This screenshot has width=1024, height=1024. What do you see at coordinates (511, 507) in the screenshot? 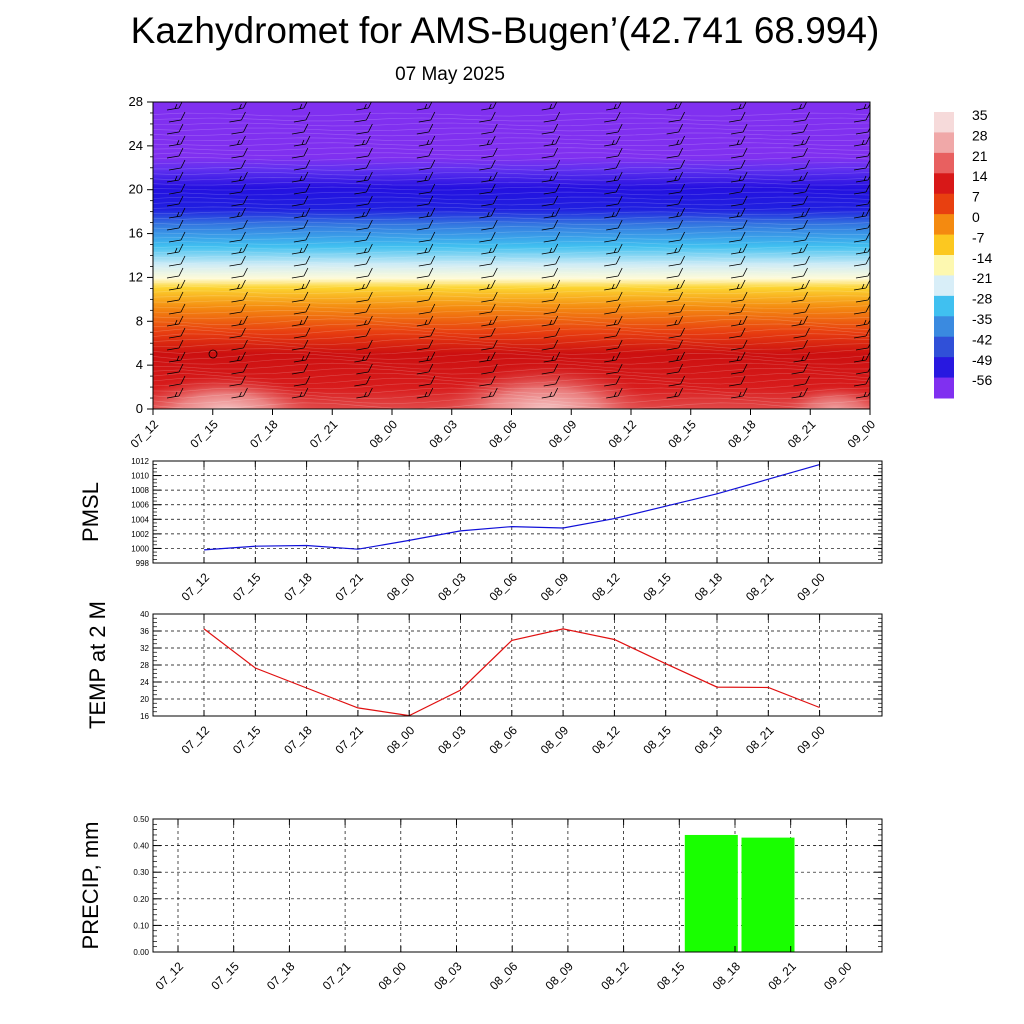
I see `series-line` at bounding box center [511, 507].